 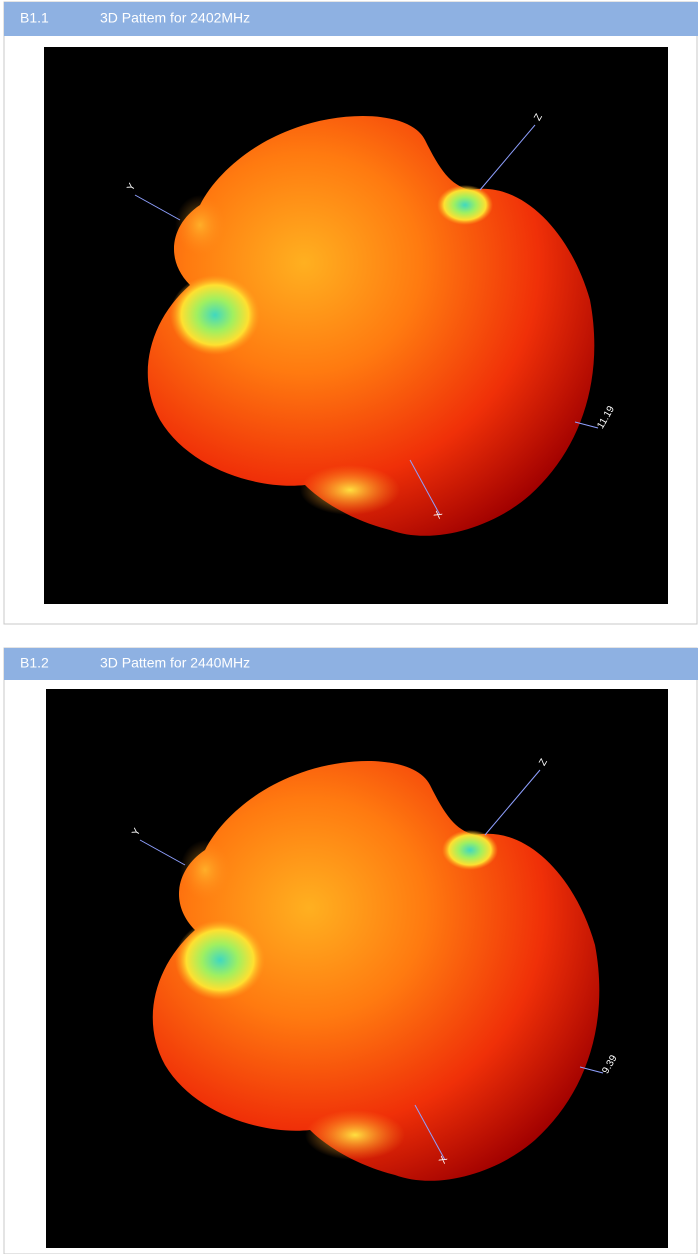 What do you see at coordinates (34, 18) in the screenshot?
I see `section-number: B1.1` at bounding box center [34, 18].